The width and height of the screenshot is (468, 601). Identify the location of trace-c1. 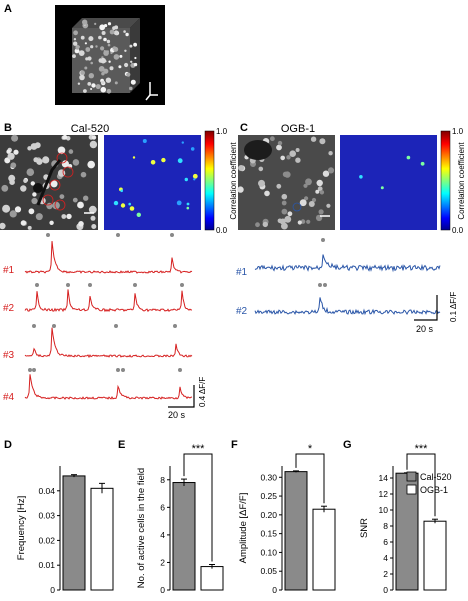
(347, 263).